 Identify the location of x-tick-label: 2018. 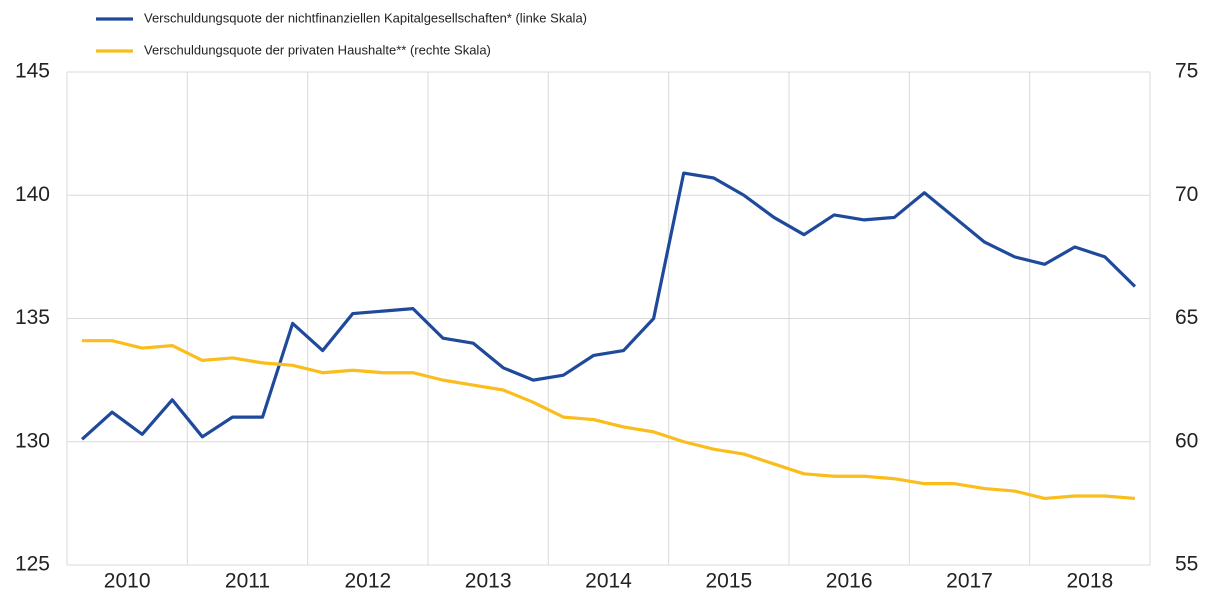
(1089, 581).